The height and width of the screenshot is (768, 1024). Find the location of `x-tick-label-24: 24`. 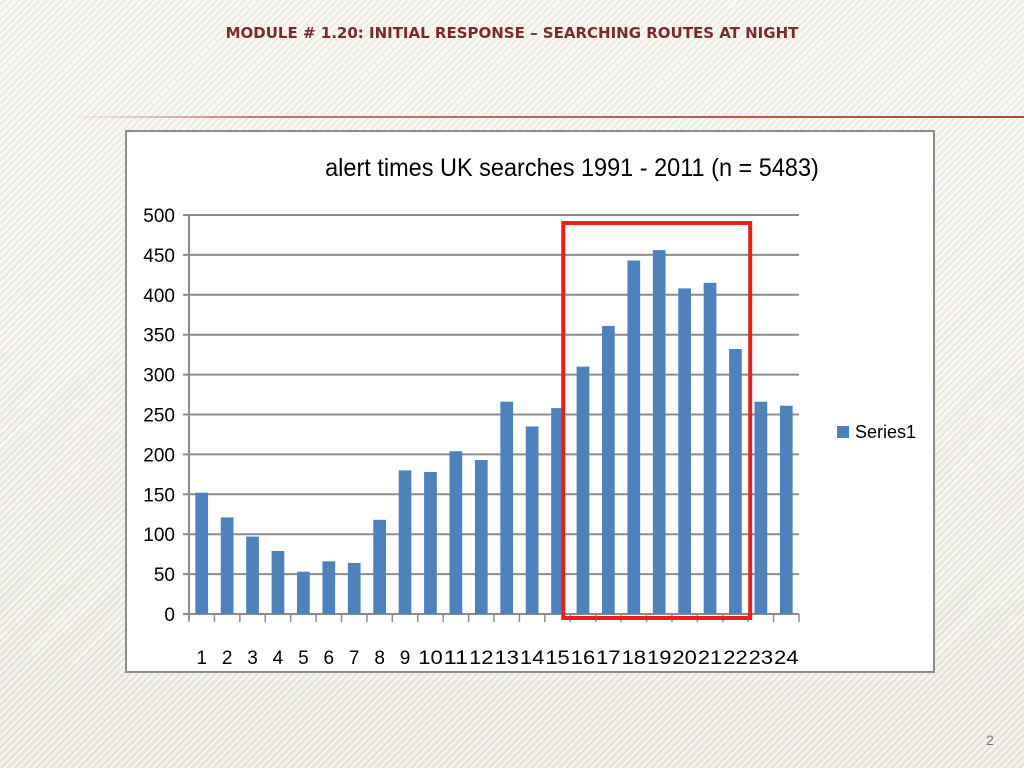

x-tick-label-24: 24 is located at coordinates (786, 658).